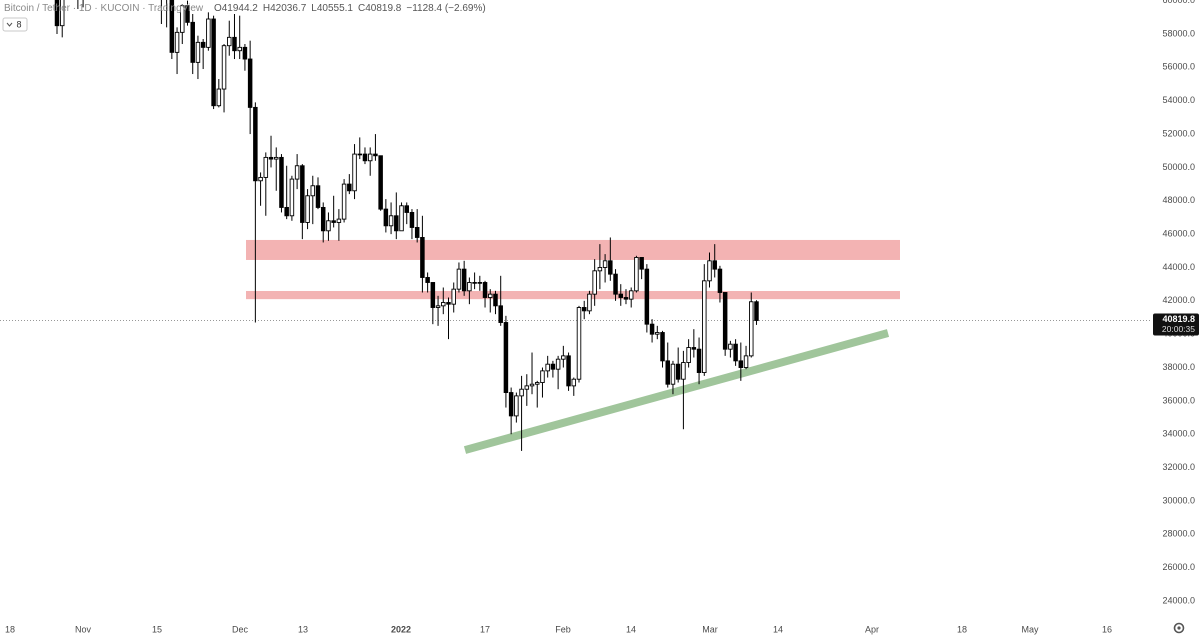  What do you see at coordinates (383, 8) in the screenshot?
I see `ohlc-value: 40819.8` at bounding box center [383, 8].